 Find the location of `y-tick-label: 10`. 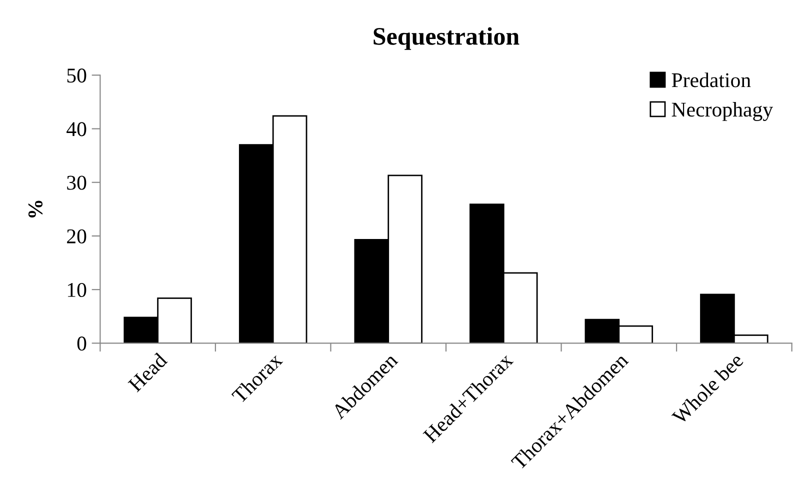

y-tick-label: 10 is located at coordinates (77, 290).